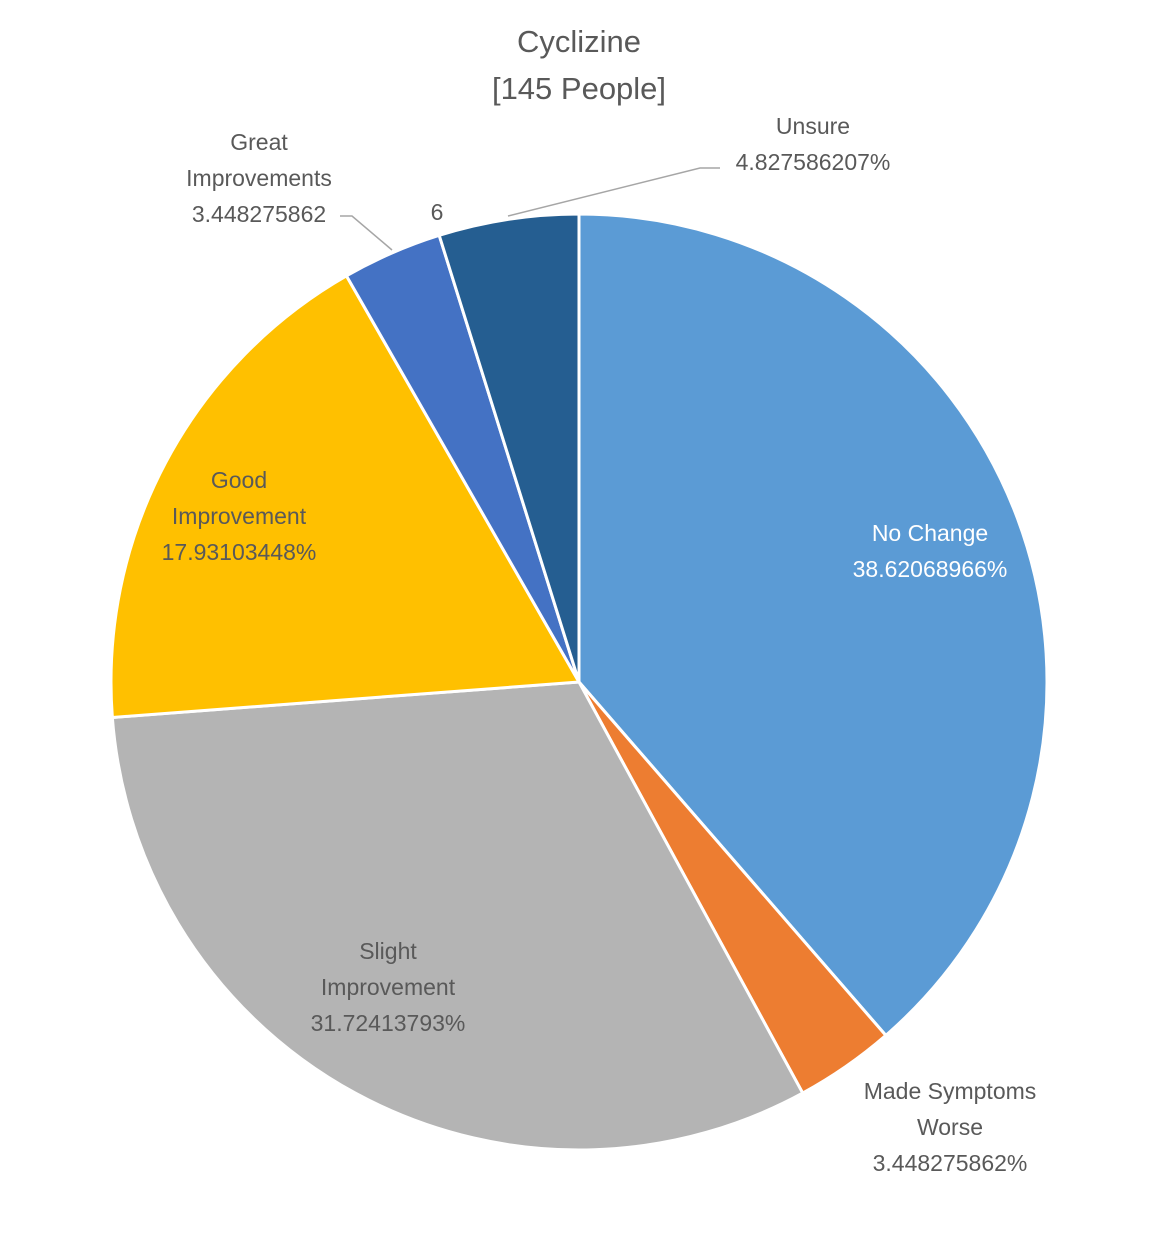  What do you see at coordinates (930, 551) in the screenshot?
I see `data-label-no-change: No Change 38.62068966%` at bounding box center [930, 551].